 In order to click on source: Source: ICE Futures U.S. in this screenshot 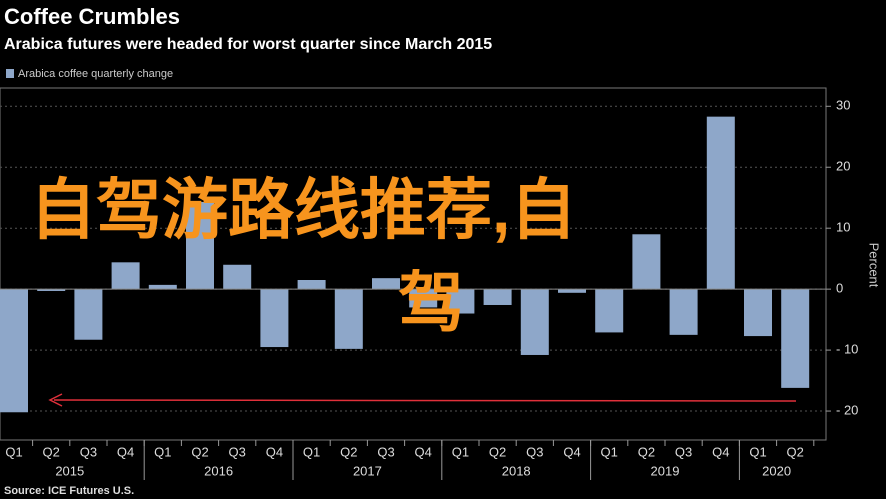, I will do `click(69, 491)`.